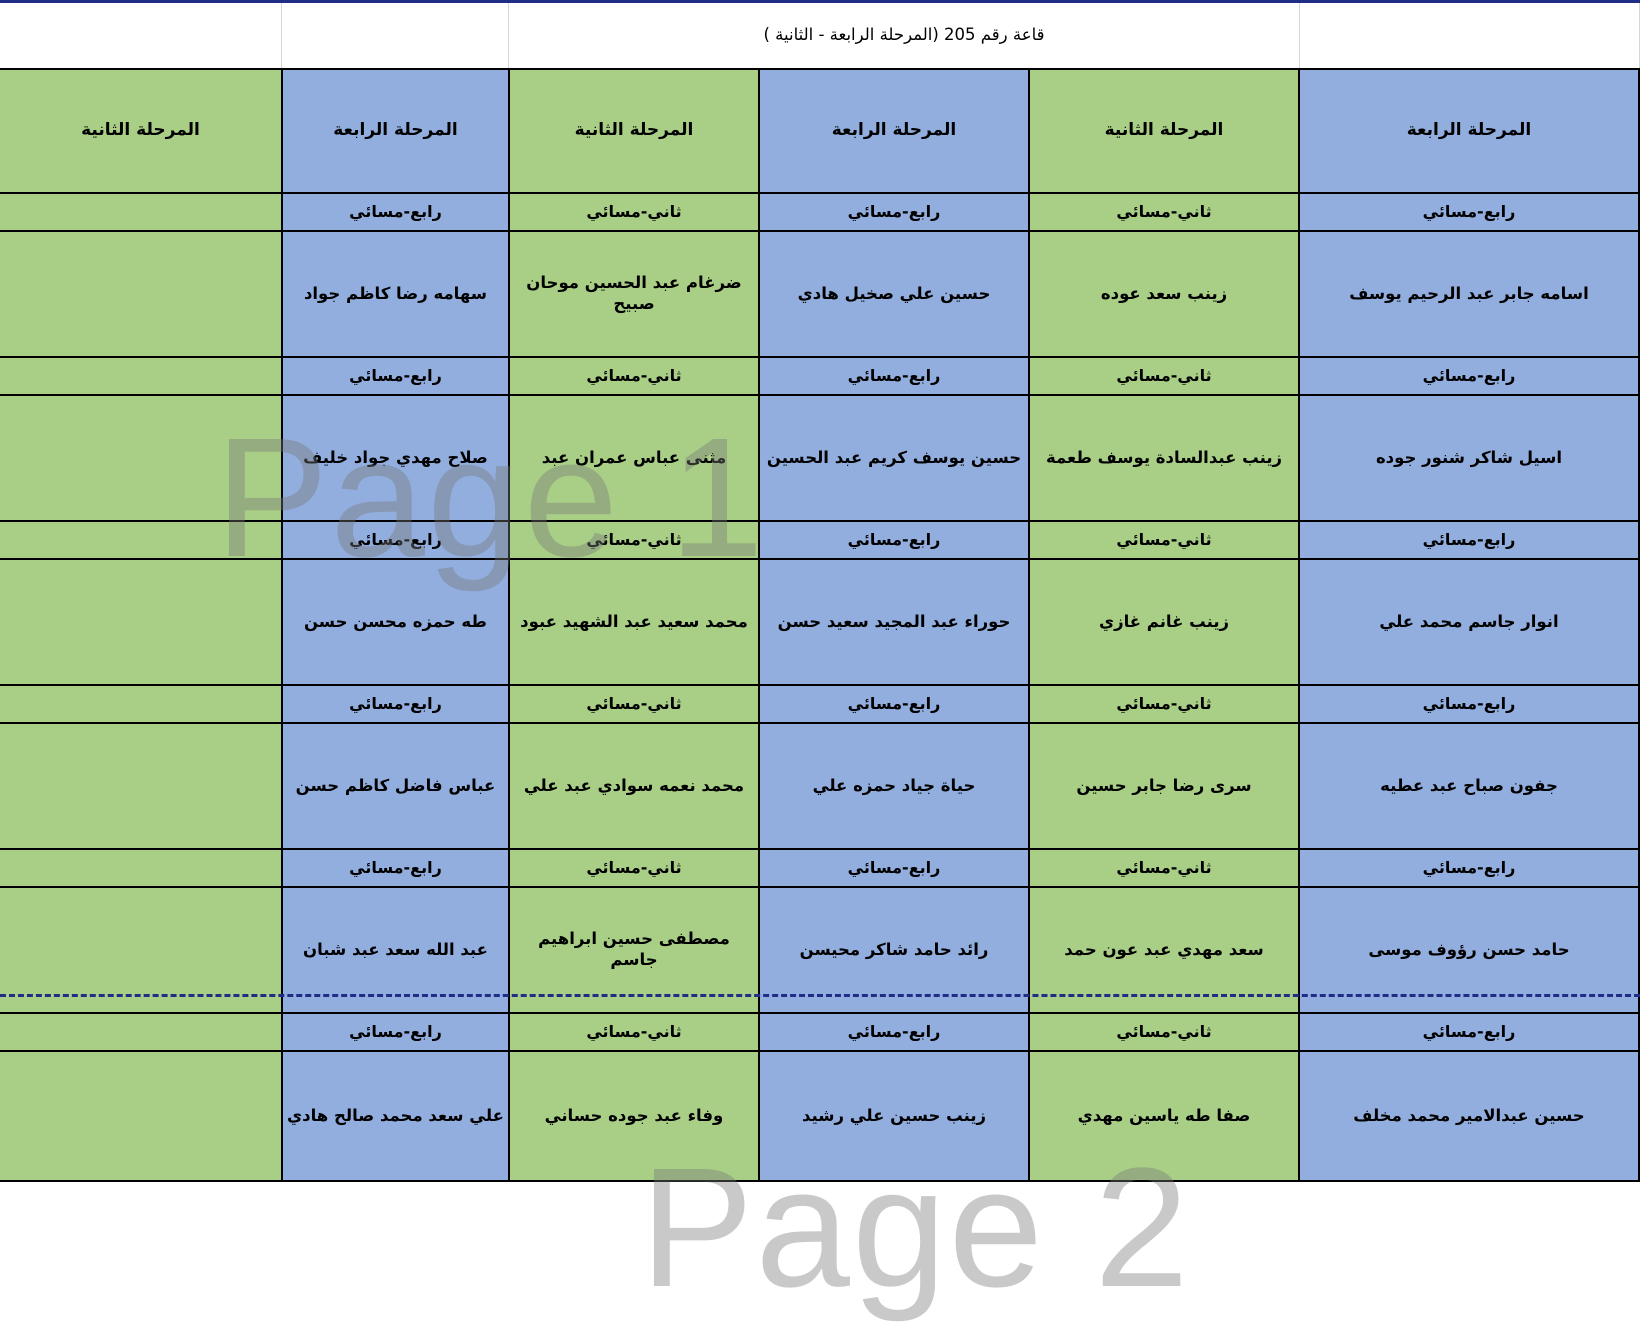 The image size is (1640, 1326). I want to click on student-name-r2-c5: صلاح مهدي جواد خليف, so click(395, 458).